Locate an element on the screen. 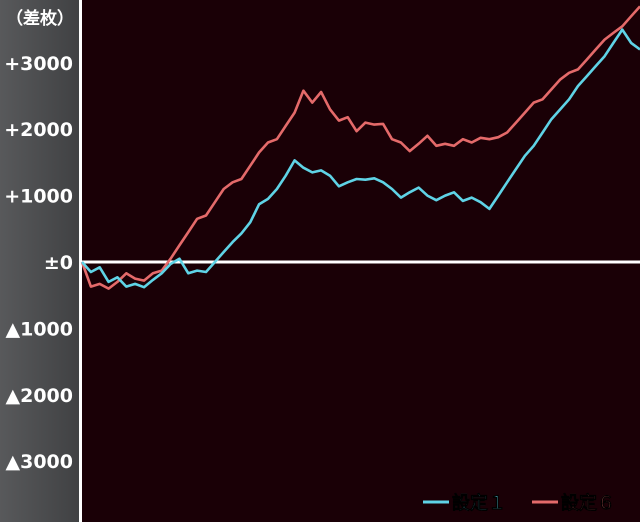  y-tick-label: +1000 is located at coordinates (38, 197).